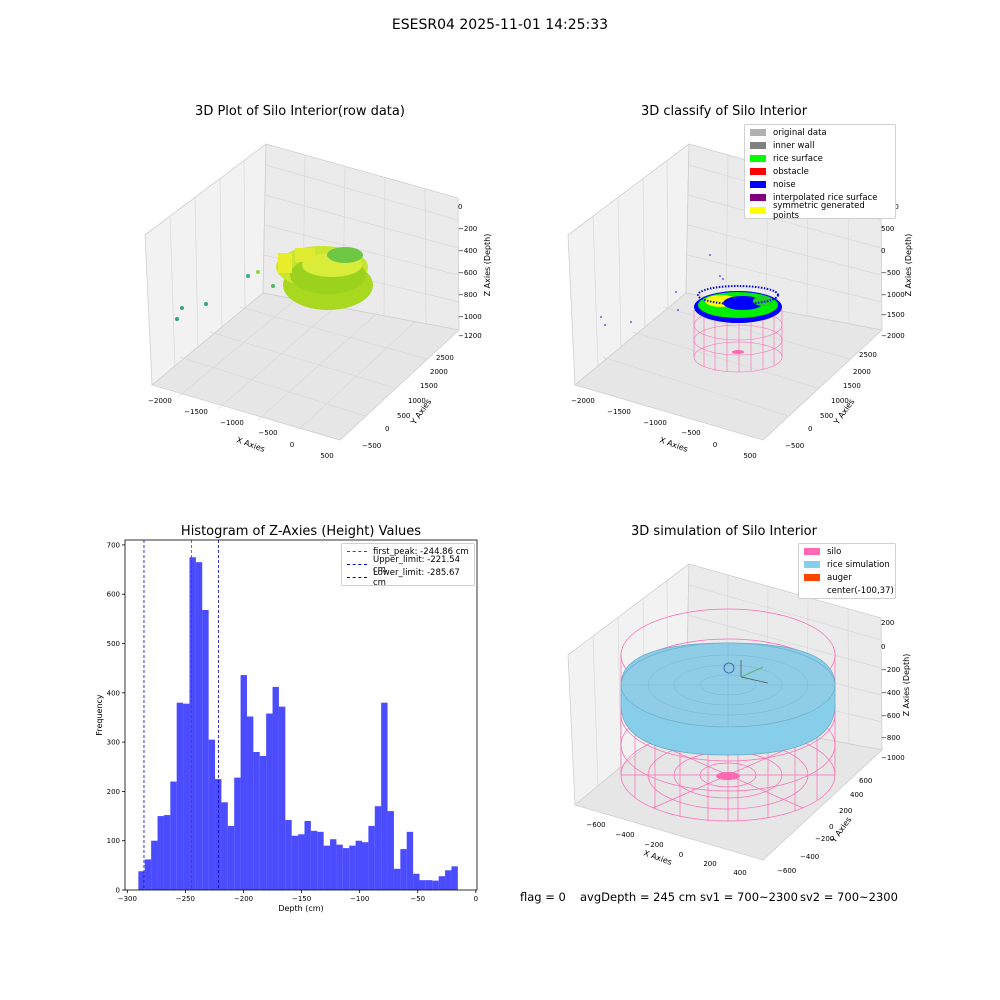  Describe the element at coordinates (906, 685) in the screenshot. I see `panel4-z-label: Z Axies (Depth)` at that location.